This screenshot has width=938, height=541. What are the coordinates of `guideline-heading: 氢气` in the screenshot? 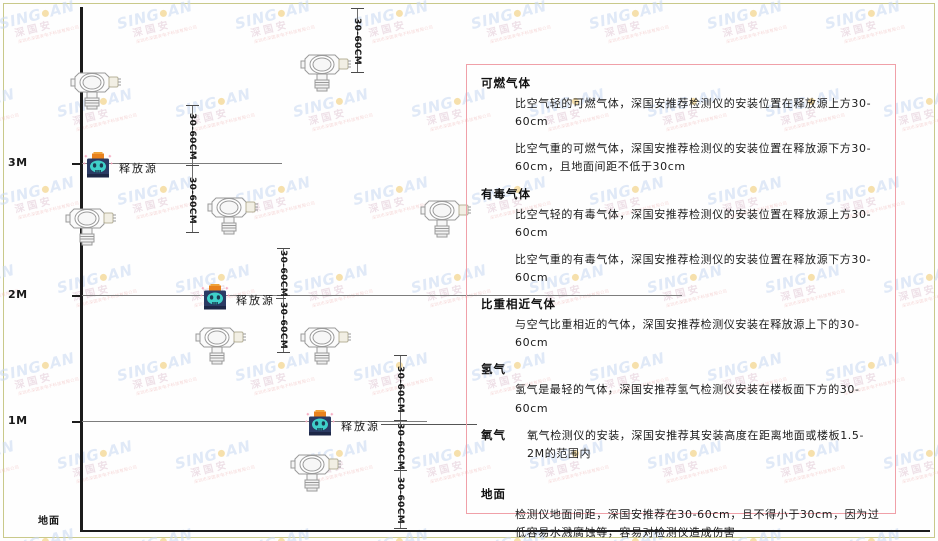 It's located at (493, 369).